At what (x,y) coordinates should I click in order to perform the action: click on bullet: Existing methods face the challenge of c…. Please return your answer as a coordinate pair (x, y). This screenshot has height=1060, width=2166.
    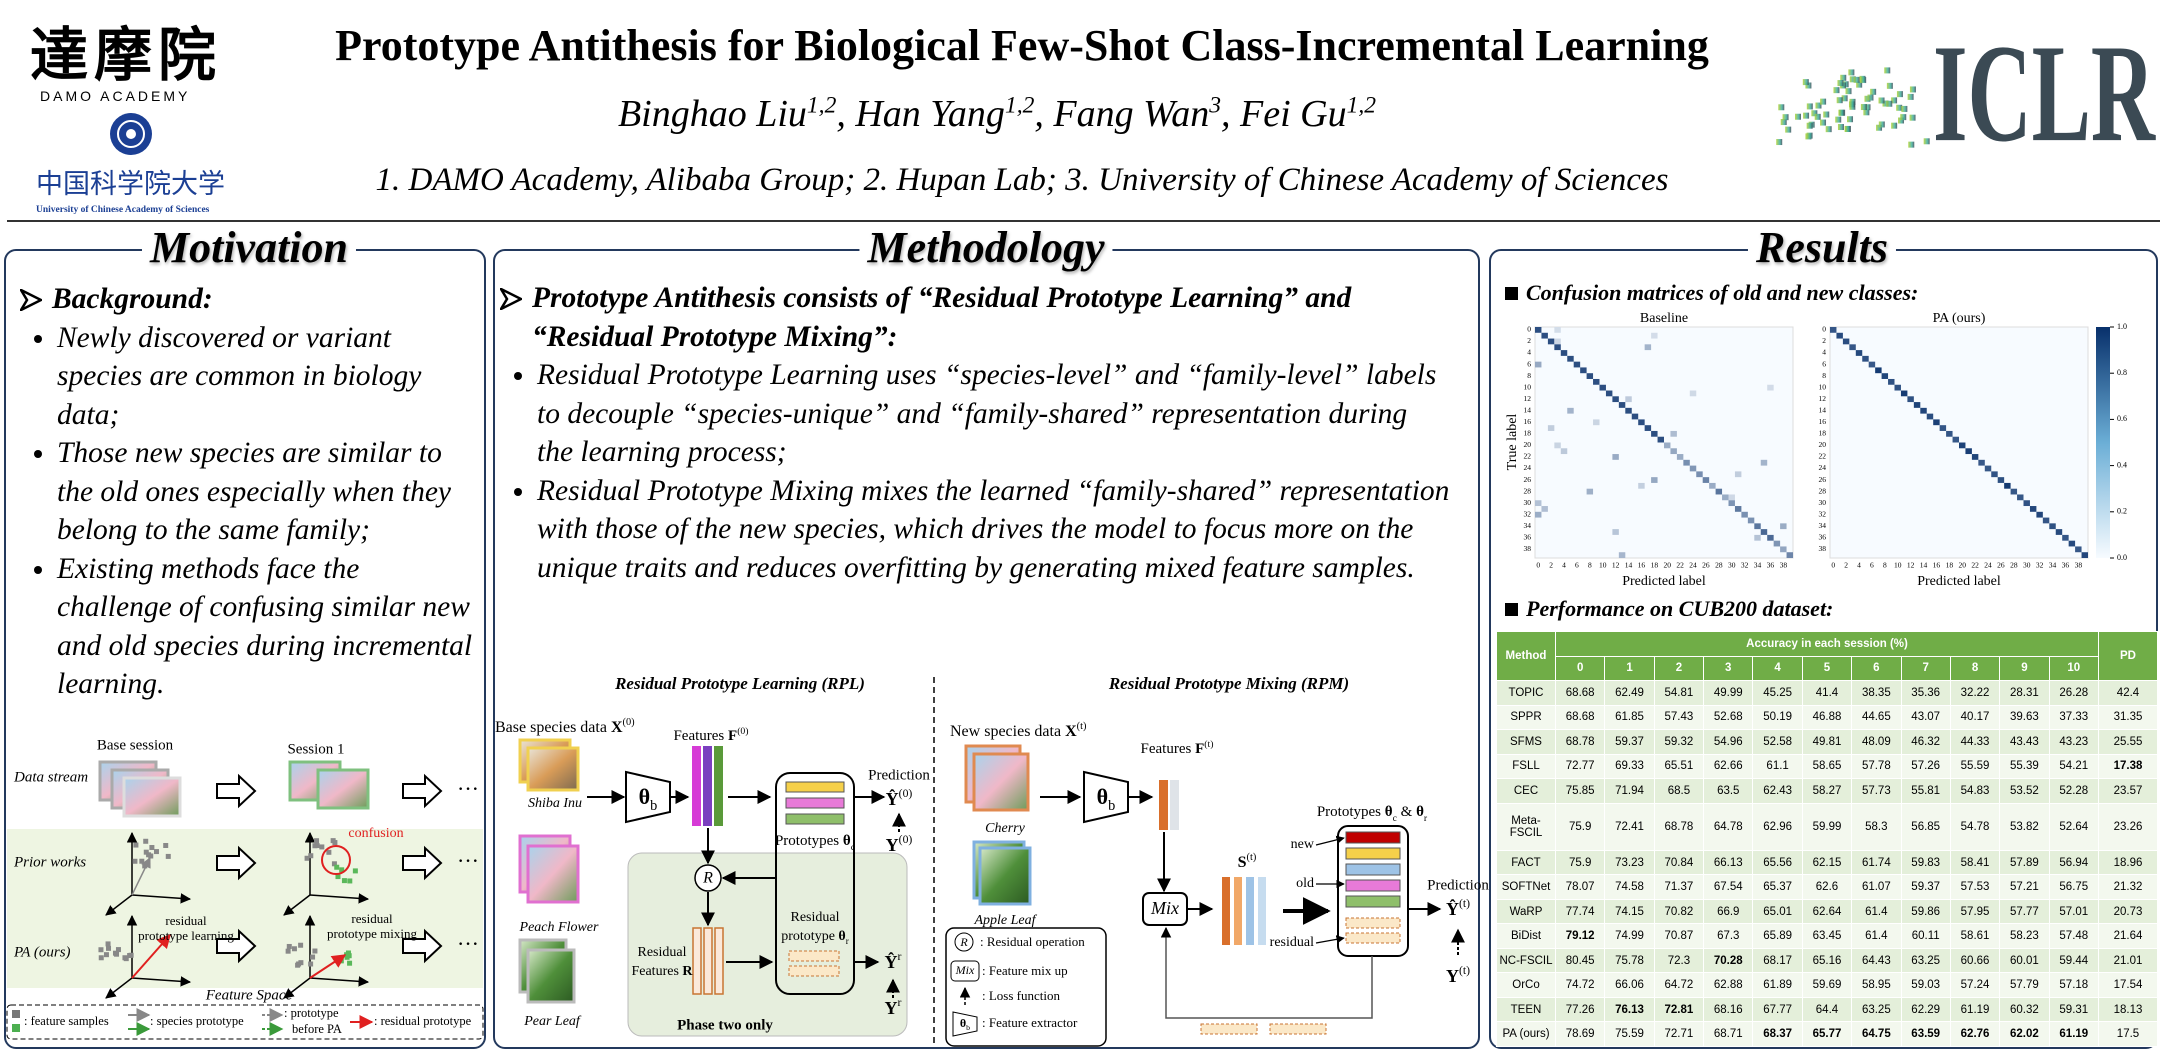
    Looking at the image, I should click on (266, 627).